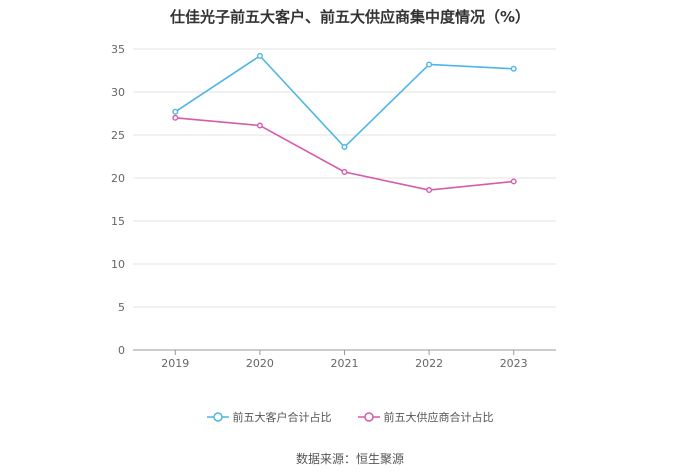 Image resolution: width=700 pixels, height=474 pixels. I want to click on y-tick-label: 5, so click(121, 307).